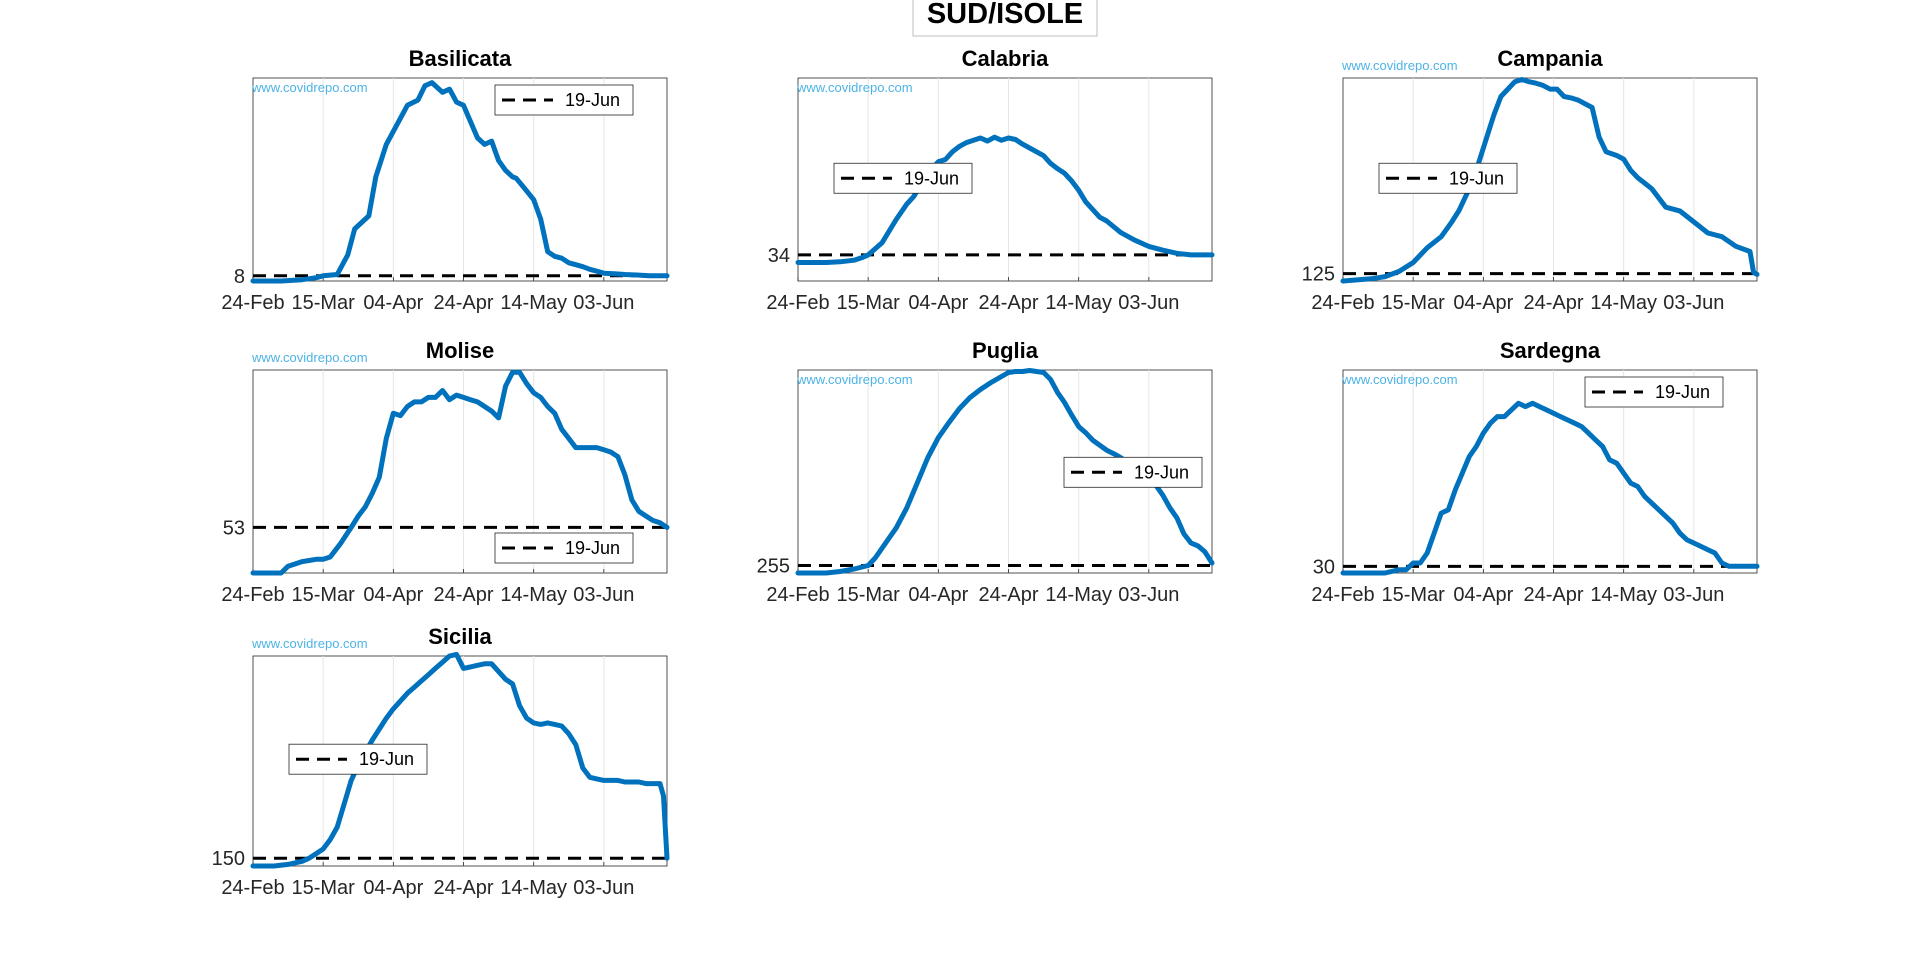  I want to click on panel-title: Molise, so click(460, 350).